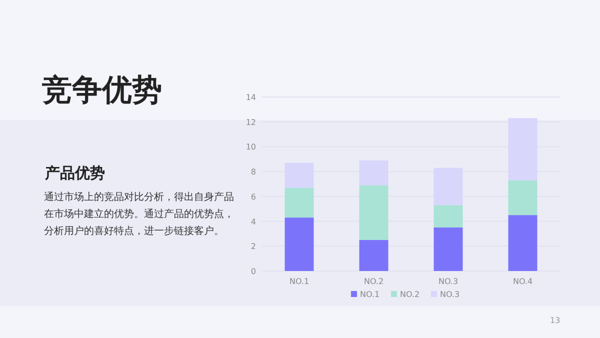  What do you see at coordinates (251, 147) in the screenshot?
I see `y-tick-label: 10` at bounding box center [251, 147].